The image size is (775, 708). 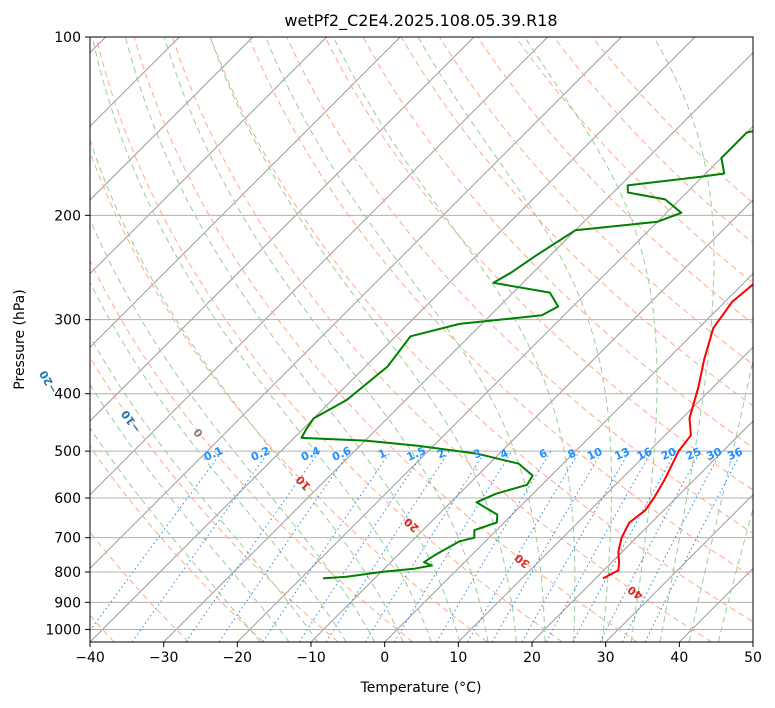 What do you see at coordinates (90, 658) in the screenshot?
I see `x-tick-label: −40` at bounding box center [90, 658].